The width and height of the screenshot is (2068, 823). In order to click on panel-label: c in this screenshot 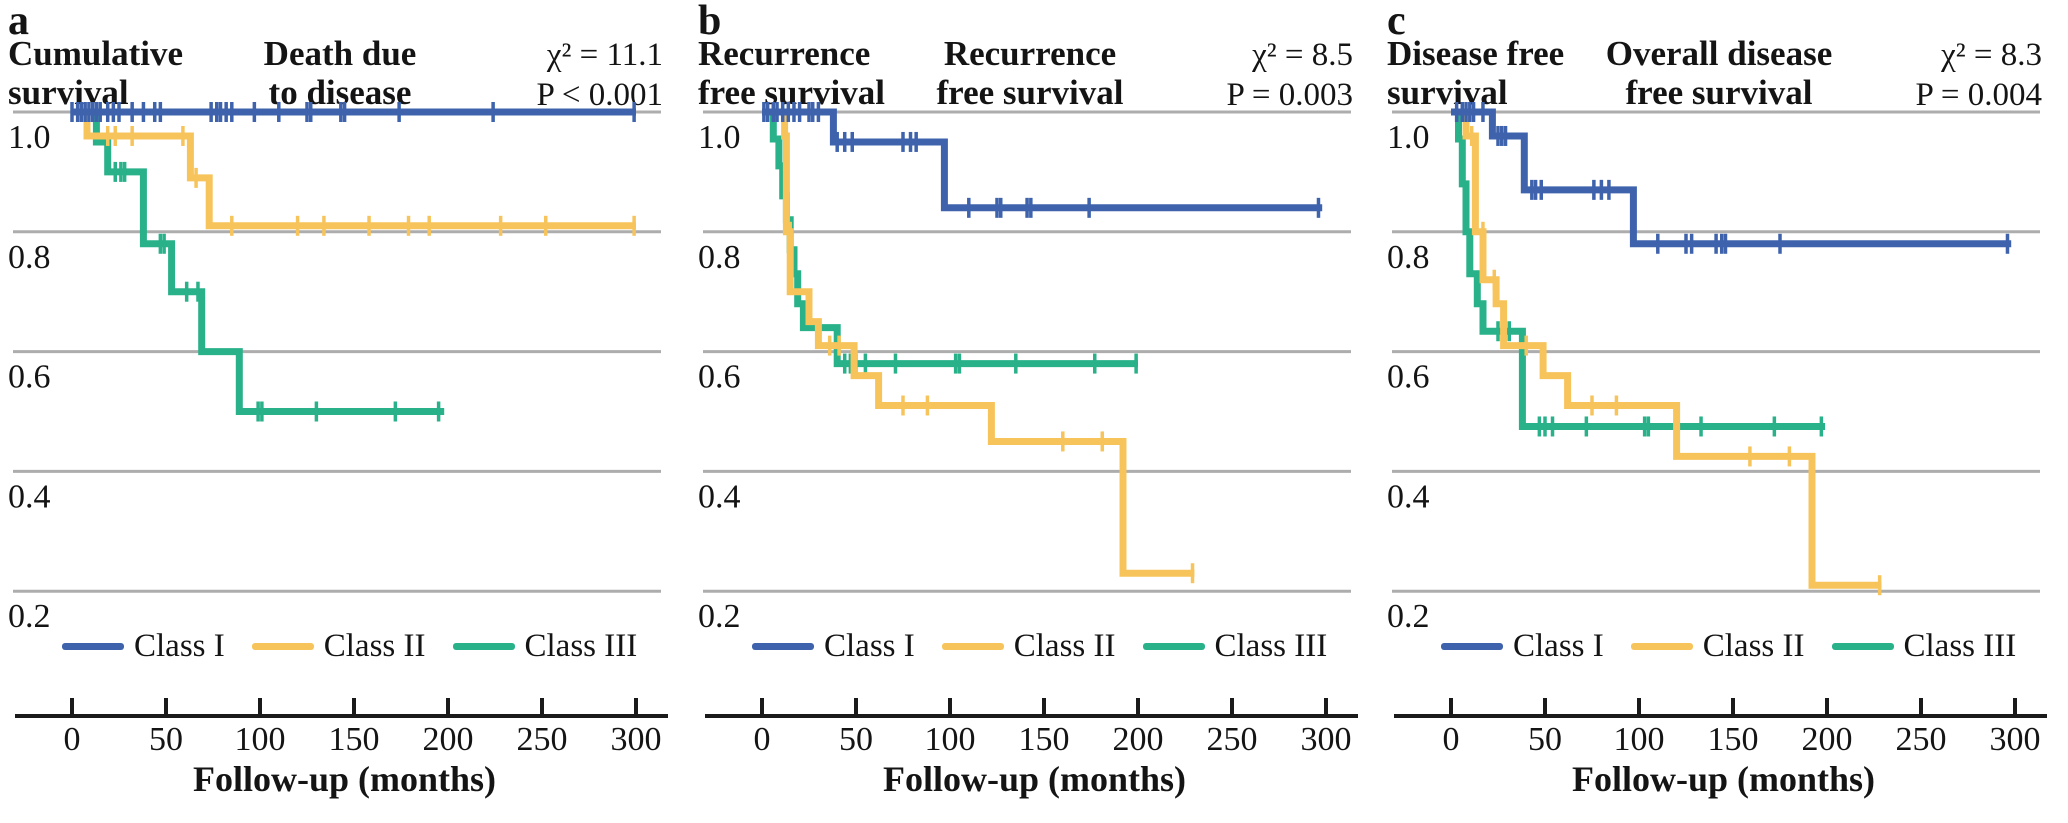, I will do `click(1396, 22)`.